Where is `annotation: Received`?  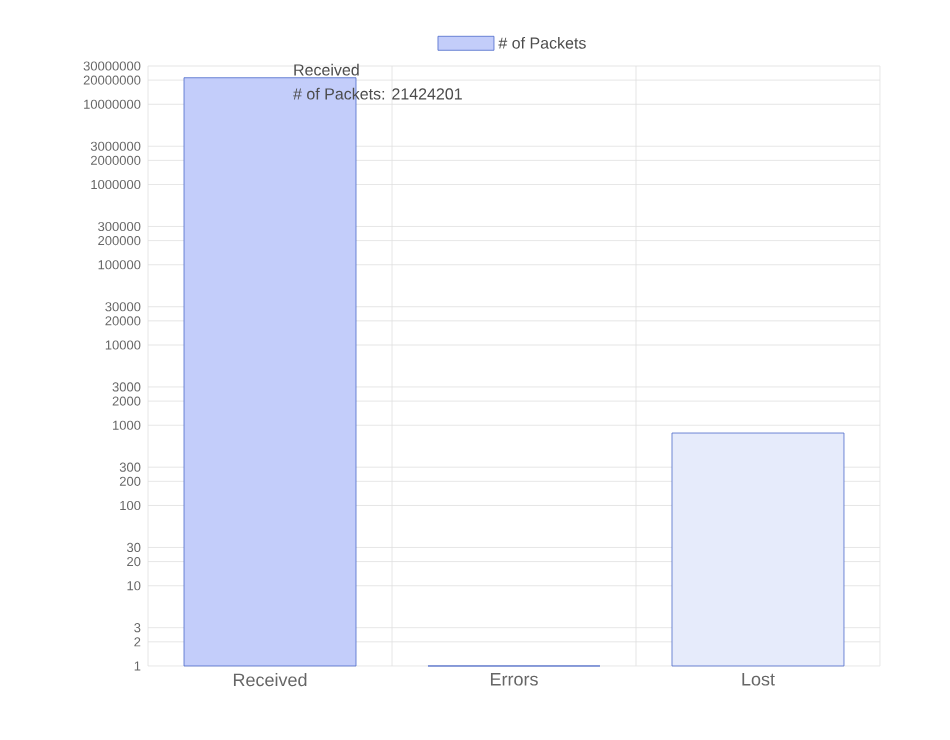
annotation: Received is located at coordinates (326, 69).